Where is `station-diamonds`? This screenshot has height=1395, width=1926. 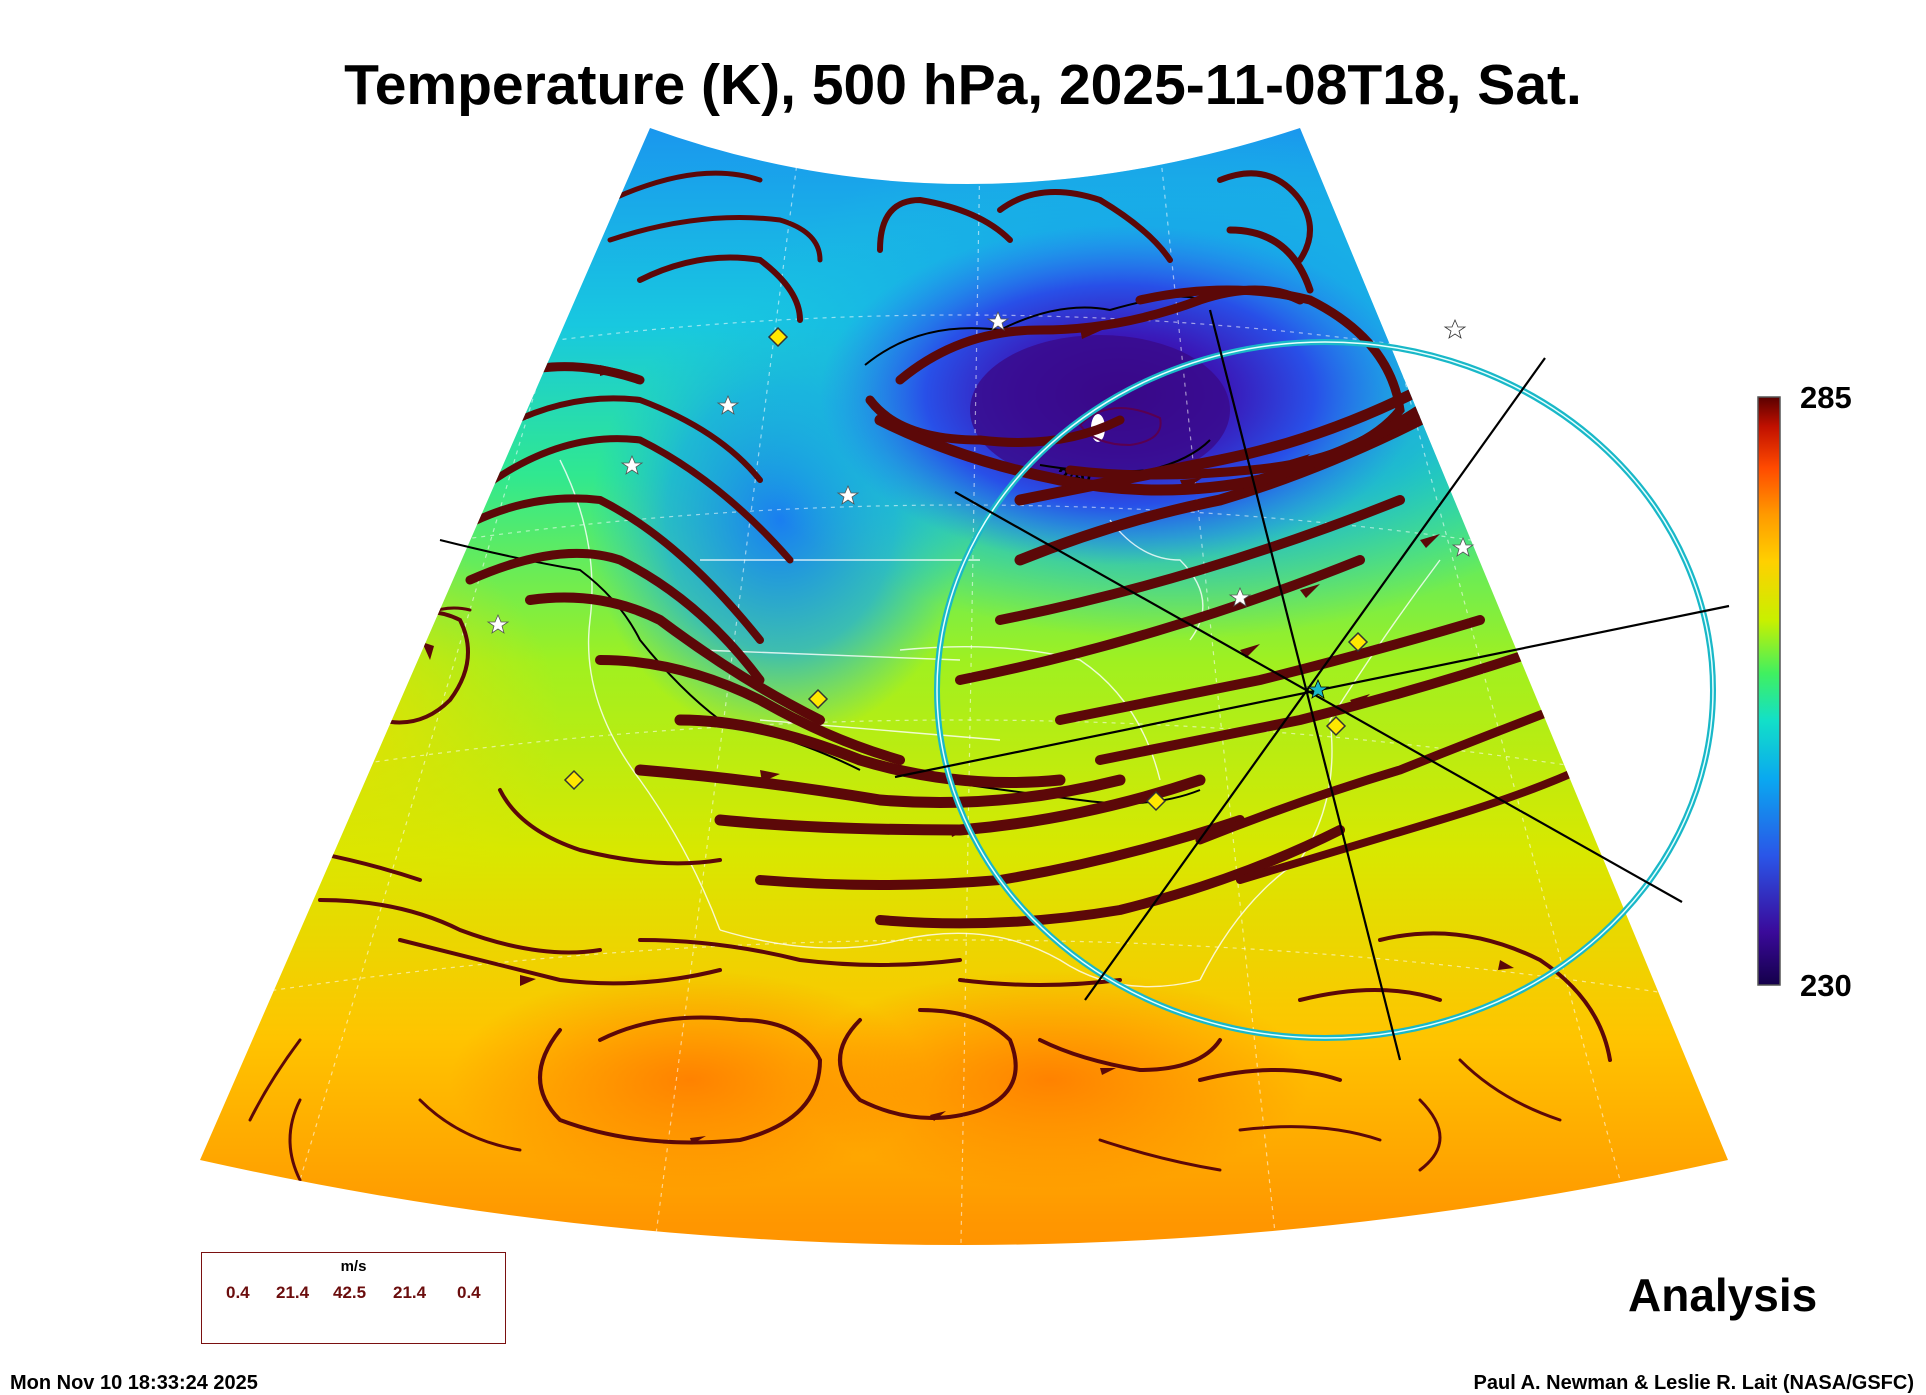 station-diamonds is located at coordinates (966, 569).